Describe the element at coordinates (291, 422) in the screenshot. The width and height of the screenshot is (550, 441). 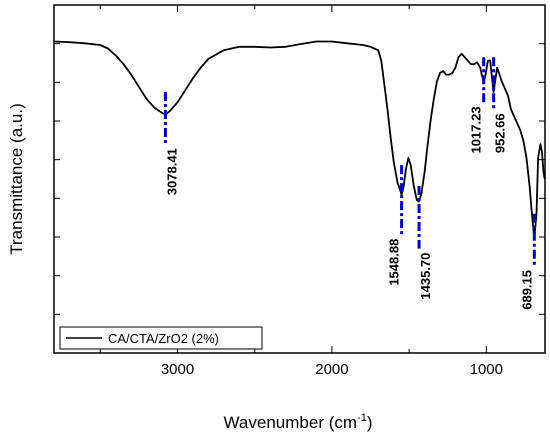
I see `x-axis-title-main: Wavenumber (cm` at that location.